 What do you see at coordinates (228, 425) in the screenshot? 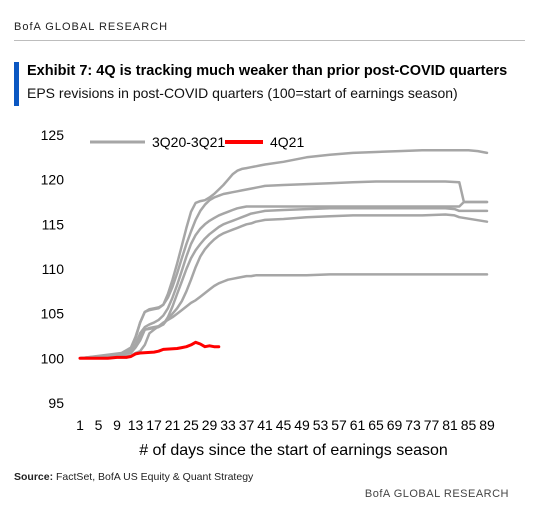
I see `x-tick-label: 33` at bounding box center [228, 425].